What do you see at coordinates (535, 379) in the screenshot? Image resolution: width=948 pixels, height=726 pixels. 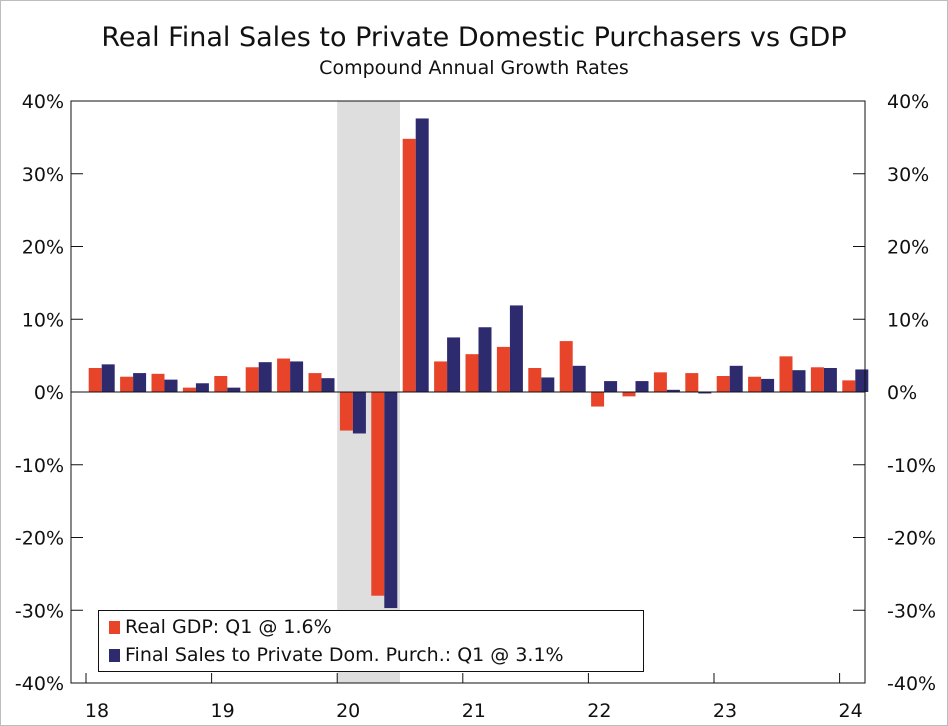 I see `bar-gdp-2021Q3` at bounding box center [535, 379].